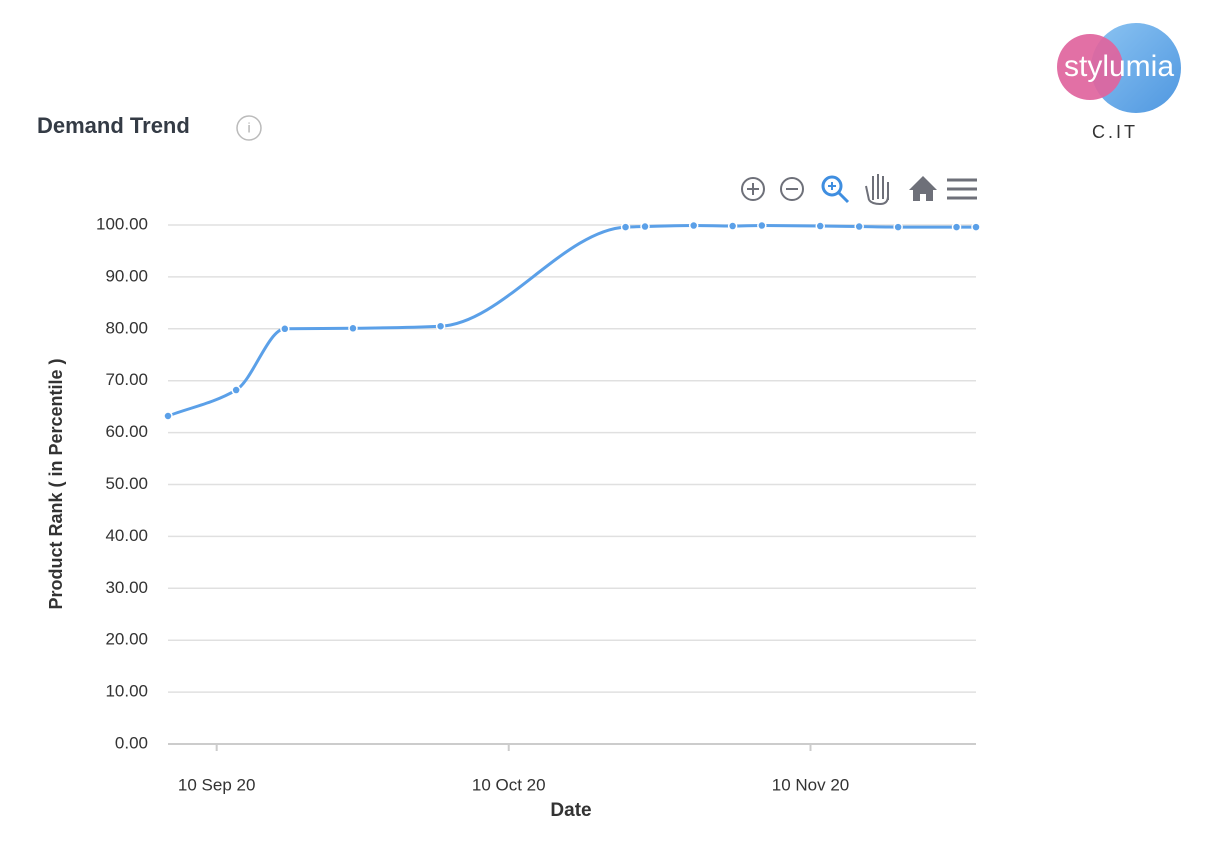  I want to click on svg-text: i, so click(248, 128).